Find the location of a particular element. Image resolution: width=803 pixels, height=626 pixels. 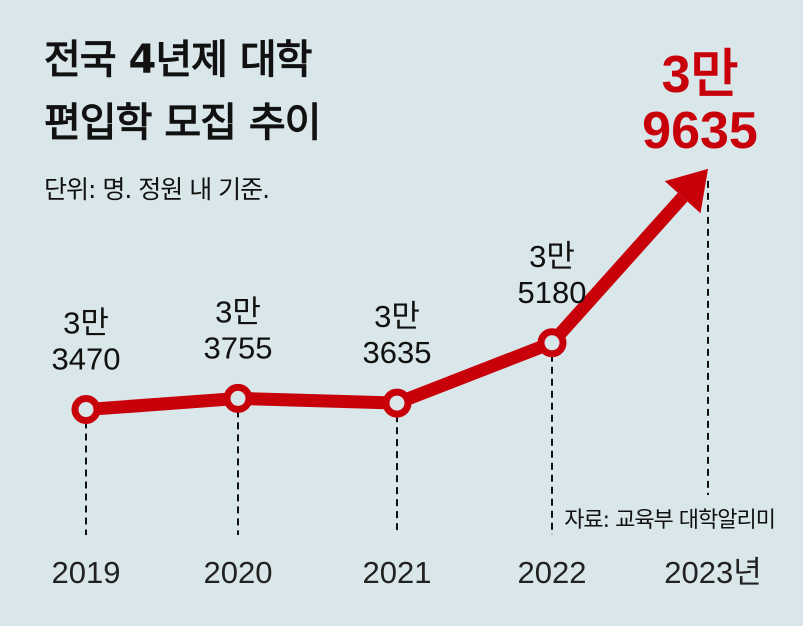

data-label: 3755 is located at coordinates (238, 347).